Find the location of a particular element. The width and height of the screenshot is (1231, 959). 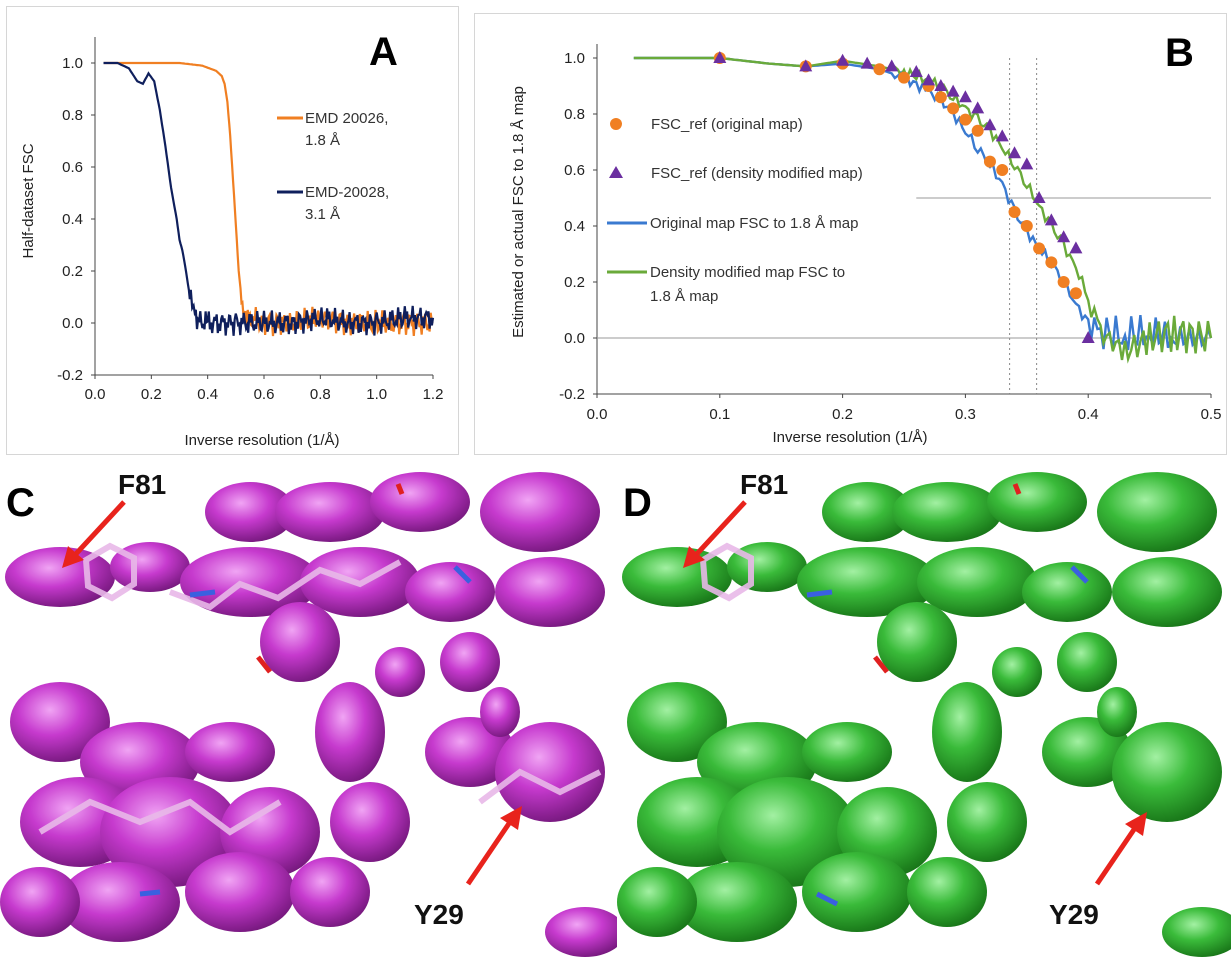

legend-label-orig-points: FSC_ref (original map) is located at coordinates (727, 124).